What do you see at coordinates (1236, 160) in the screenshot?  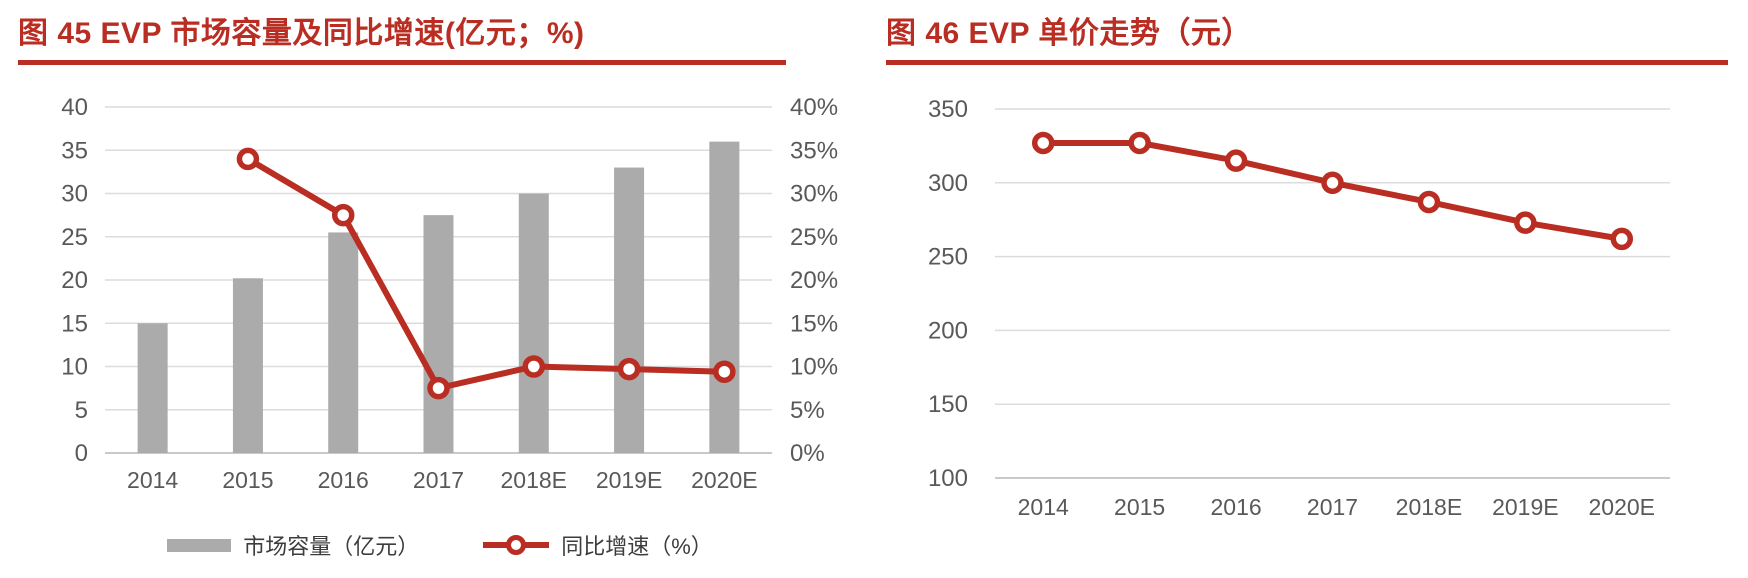 I see `price-marker-2016` at bounding box center [1236, 160].